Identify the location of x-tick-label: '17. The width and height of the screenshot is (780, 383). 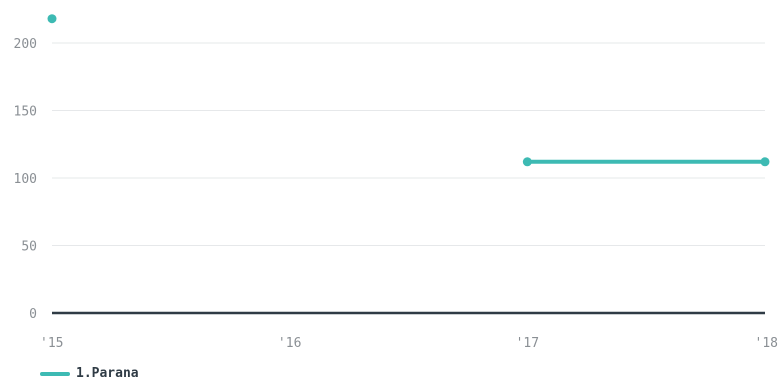
(527, 343).